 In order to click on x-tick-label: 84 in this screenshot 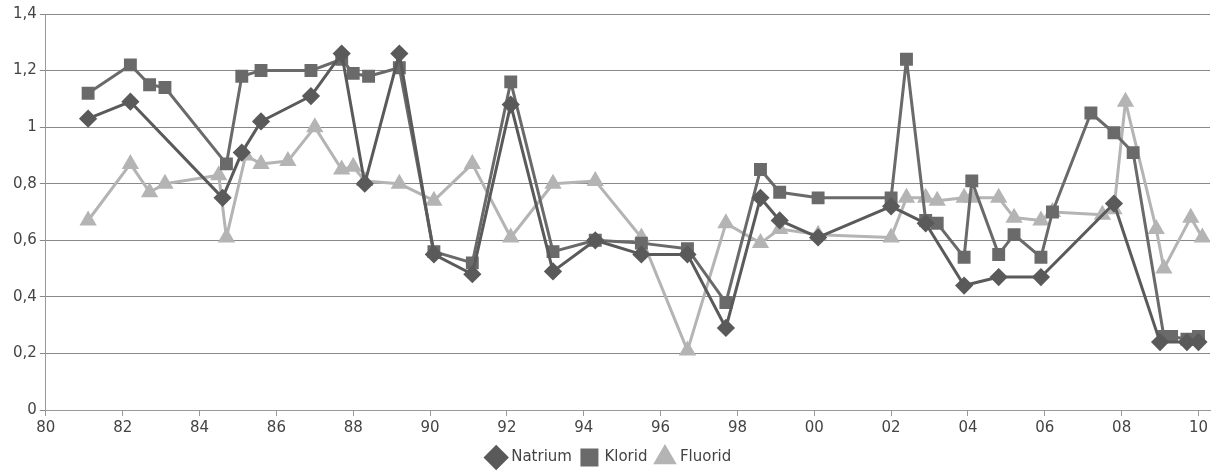, I will do `click(199, 426)`.